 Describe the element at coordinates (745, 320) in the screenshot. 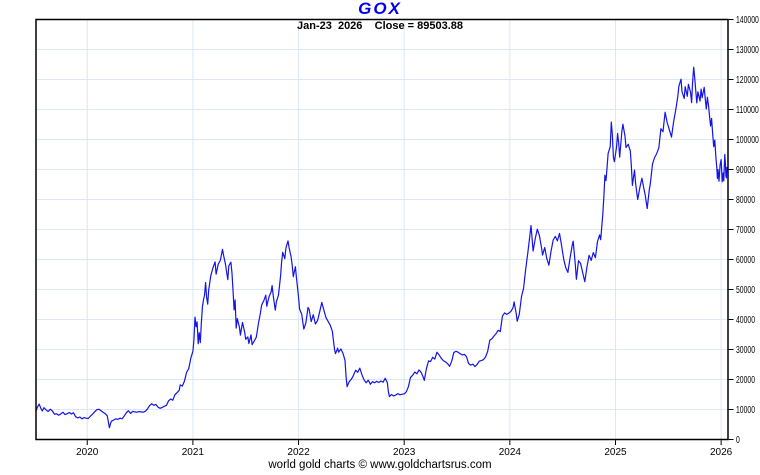

I see `y-tick-label: 40000` at that location.